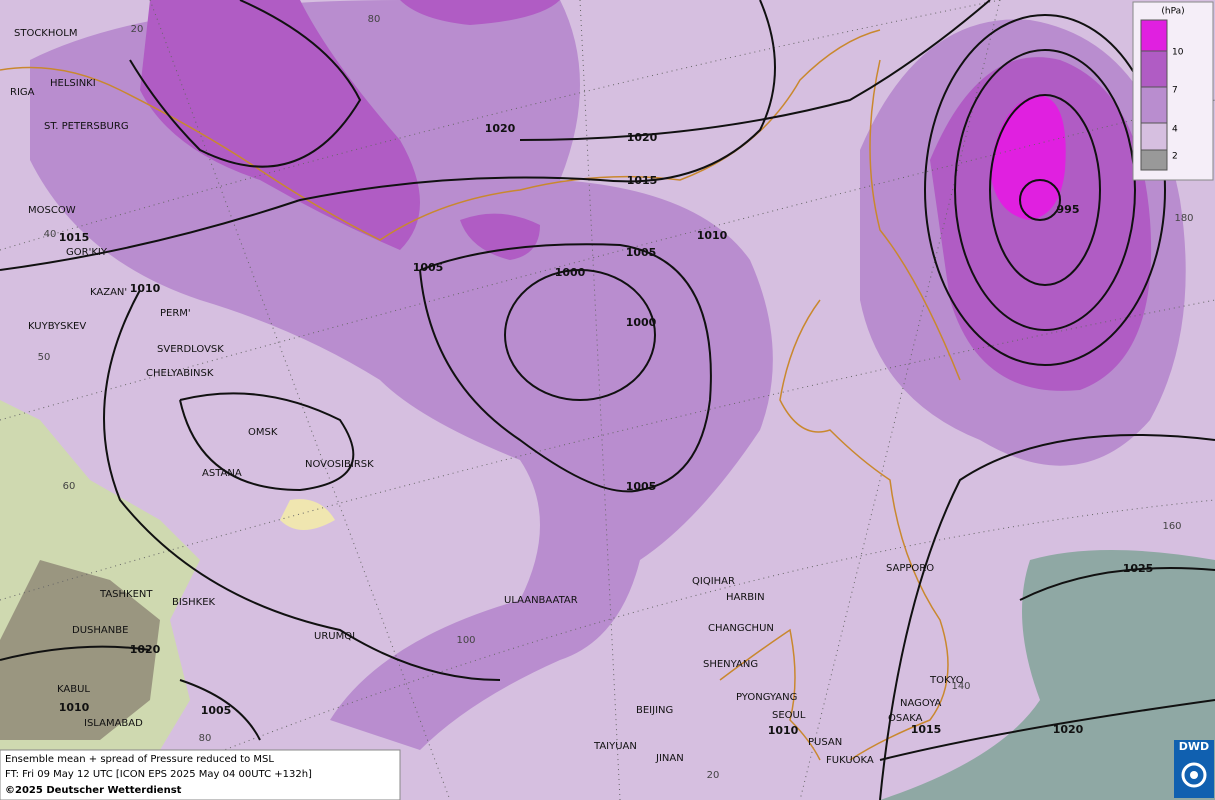  What do you see at coordinates (766, 697) in the screenshot?
I see `city-label: PYONGYANG` at bounding box center [766, 697].